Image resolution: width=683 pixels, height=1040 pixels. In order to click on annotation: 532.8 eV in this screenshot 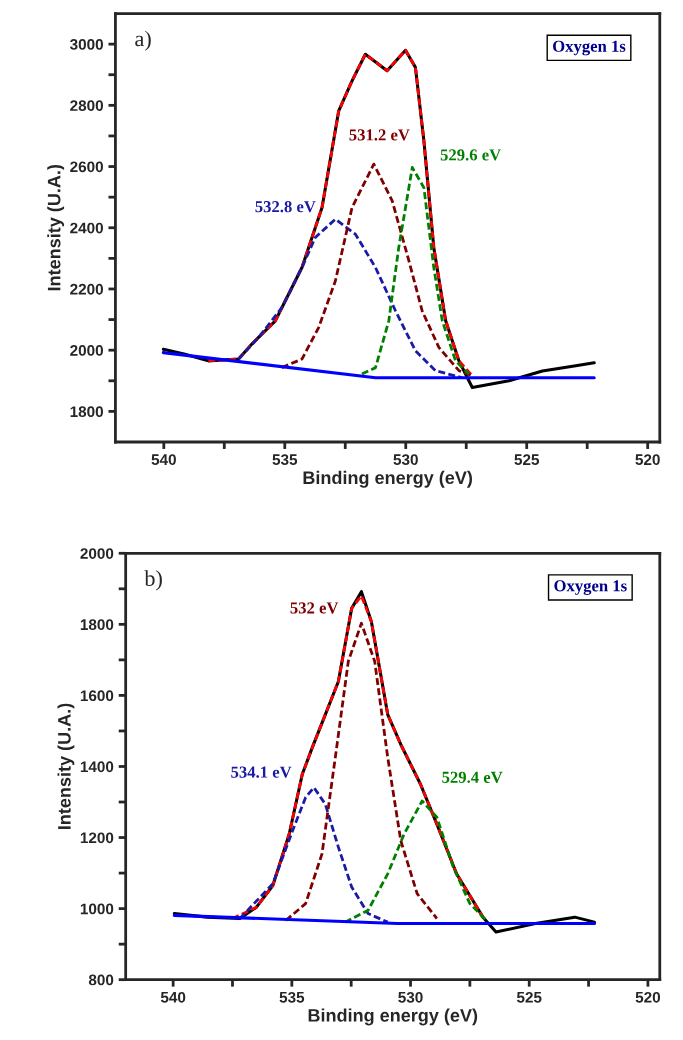, I will do `click(285, 207)`.